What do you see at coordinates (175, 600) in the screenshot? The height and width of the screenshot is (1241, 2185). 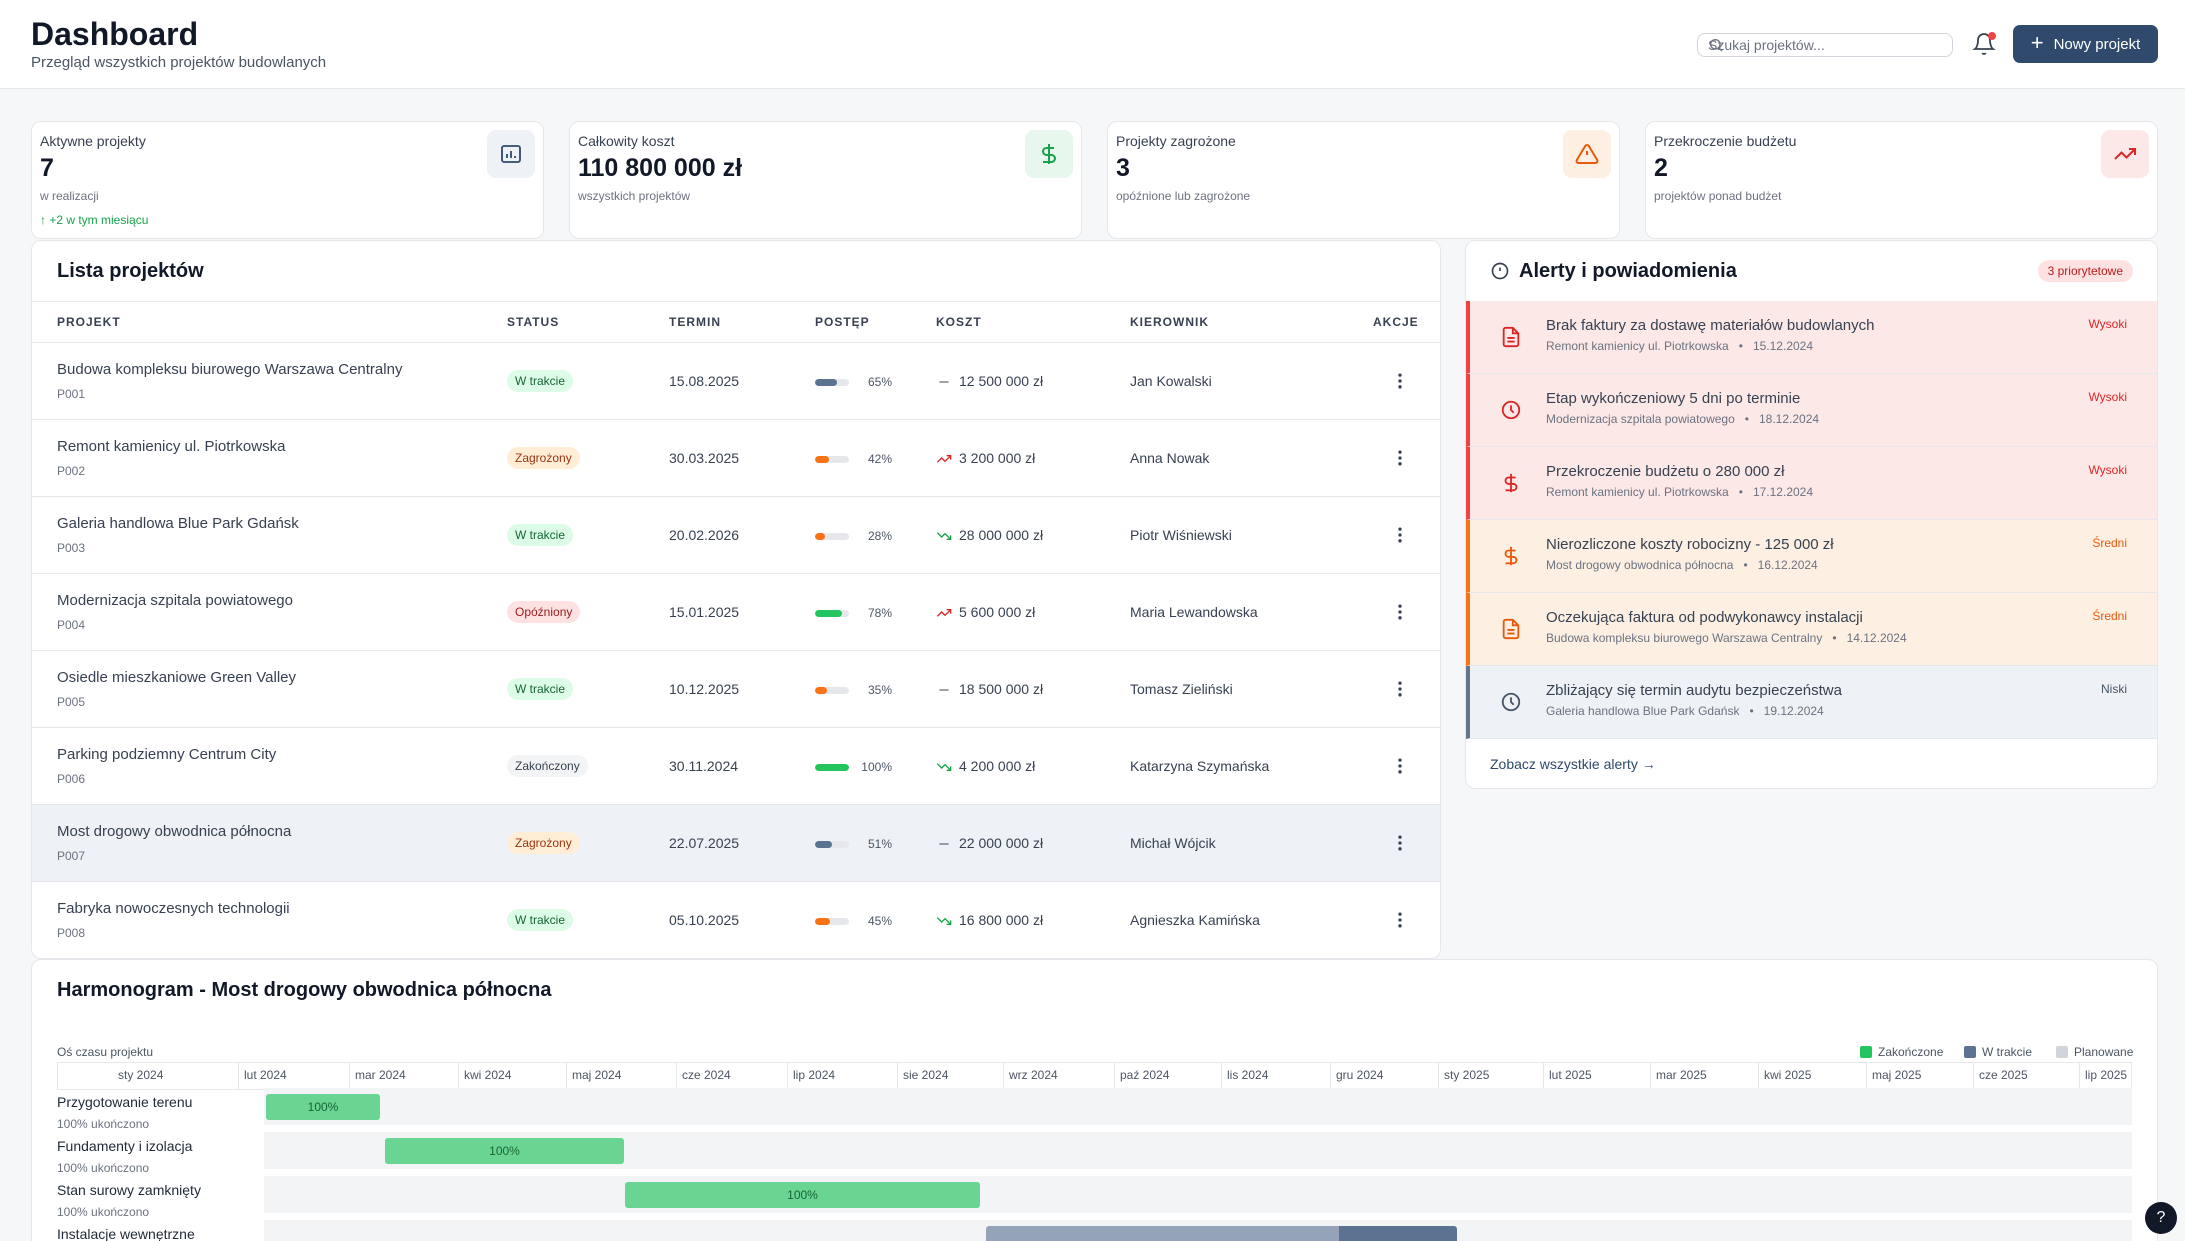 I see `project-name: Modernizacja szpitala powiatowego` at bounding box center [175, 600].